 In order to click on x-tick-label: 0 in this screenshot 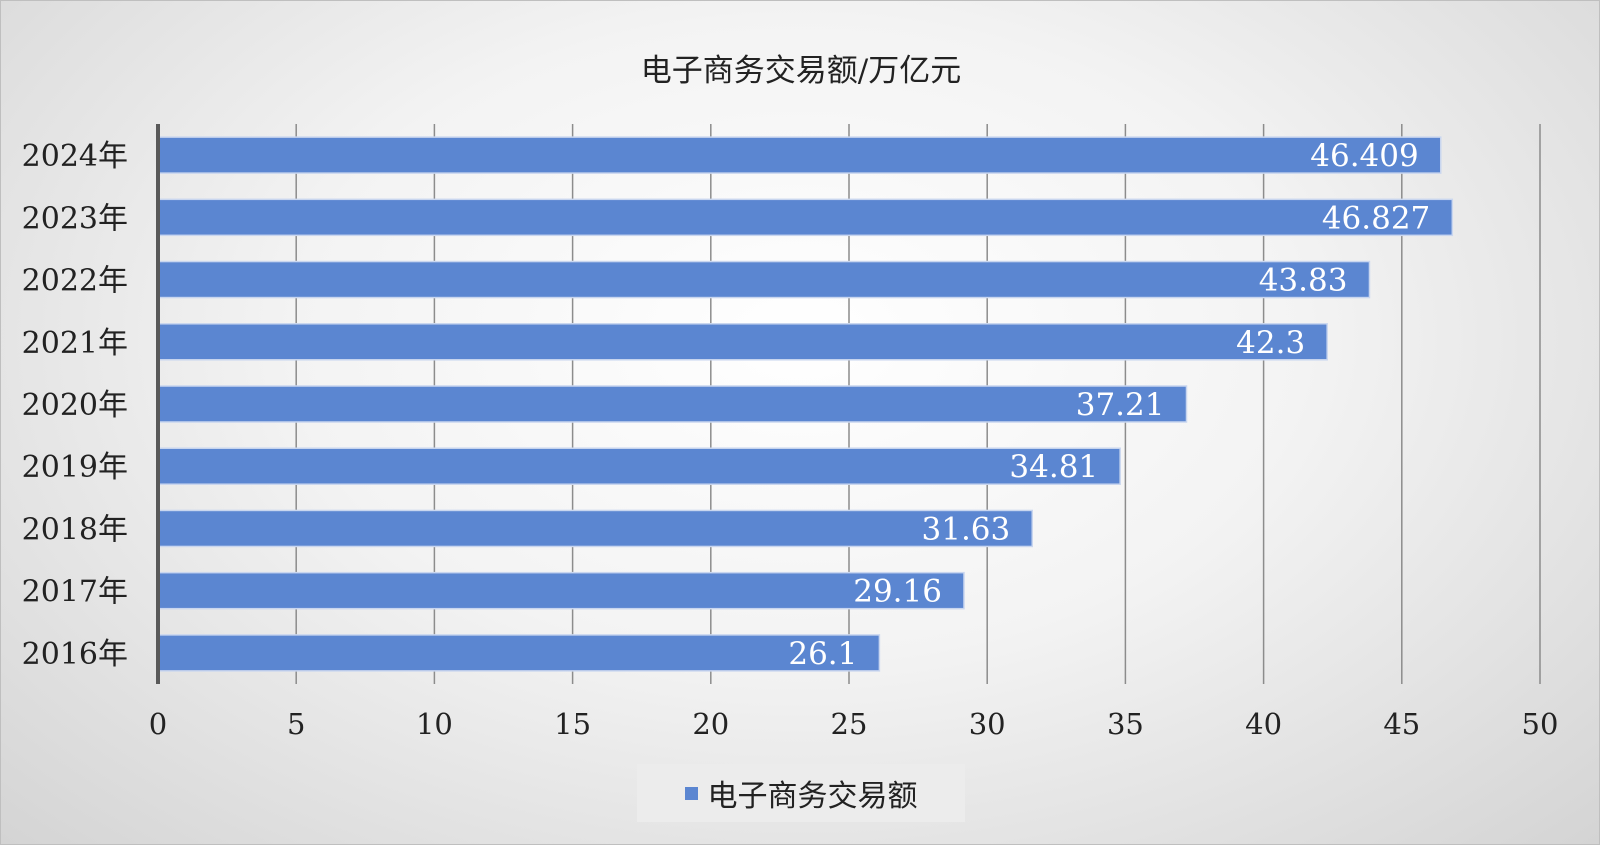, I will do `click(158, 724)`.